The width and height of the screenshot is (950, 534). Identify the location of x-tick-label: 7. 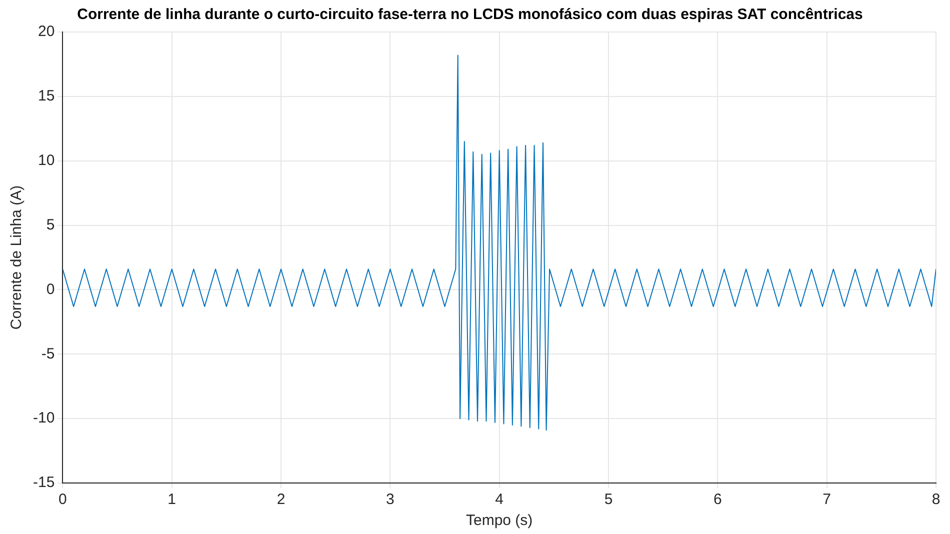
(827, 499).